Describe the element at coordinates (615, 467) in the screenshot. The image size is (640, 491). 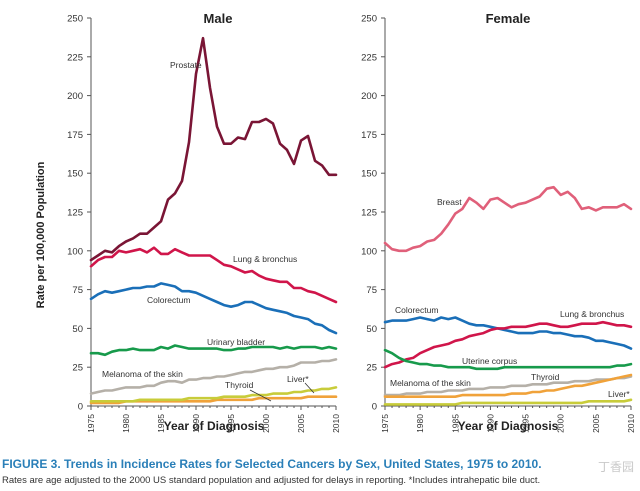
I see `watermark: 丁香园` at that location.